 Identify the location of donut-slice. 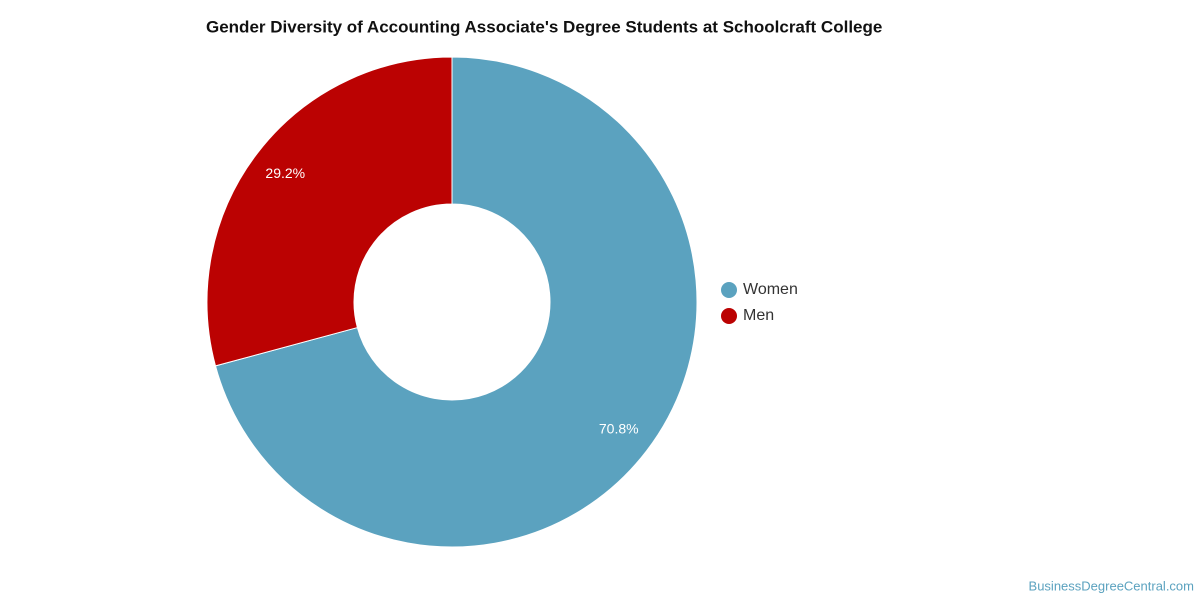
(329, 211).